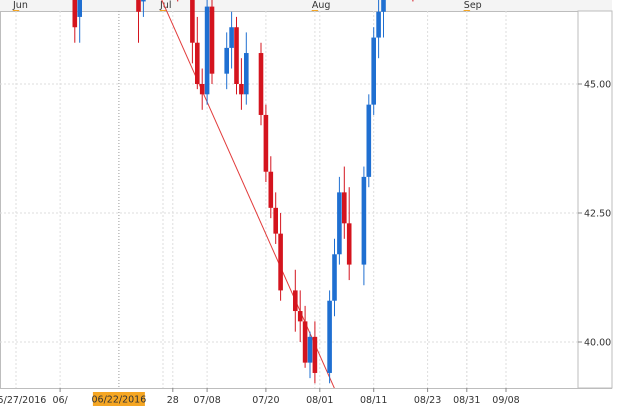 The height and width of the screenshot is (409, 623). I want to click on x-tick-label: 08/23, so click(427, 400).